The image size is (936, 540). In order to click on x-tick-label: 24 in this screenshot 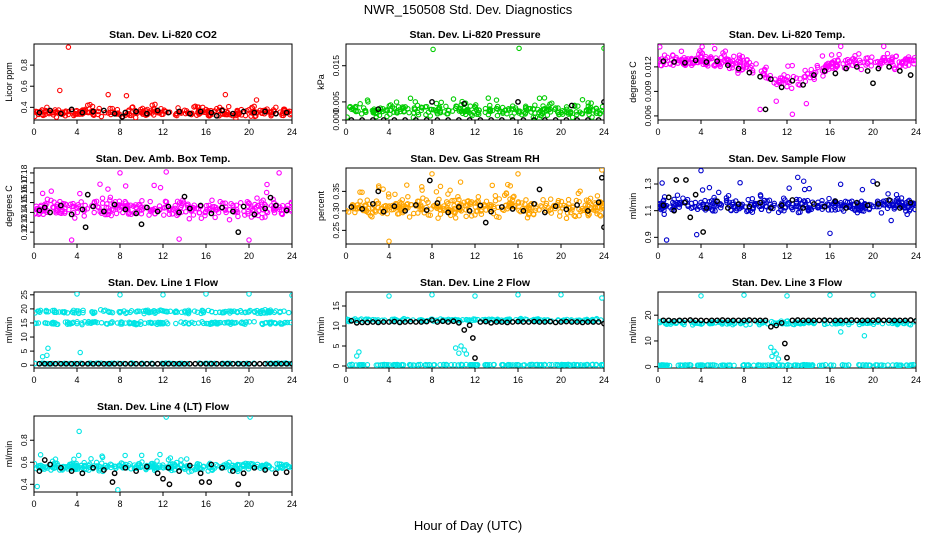, I will do `click(916, 132)`.